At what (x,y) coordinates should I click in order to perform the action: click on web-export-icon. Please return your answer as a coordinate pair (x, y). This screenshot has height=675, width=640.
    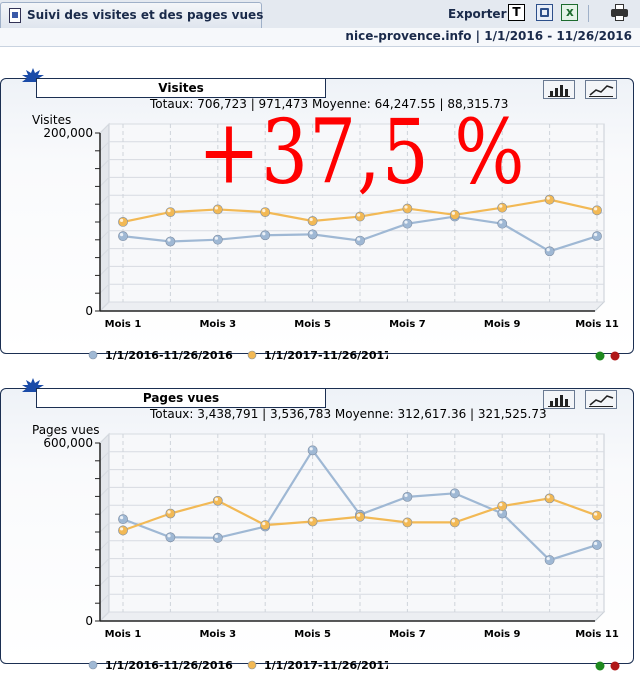
    Looking at the image, I should click on (544, 12).